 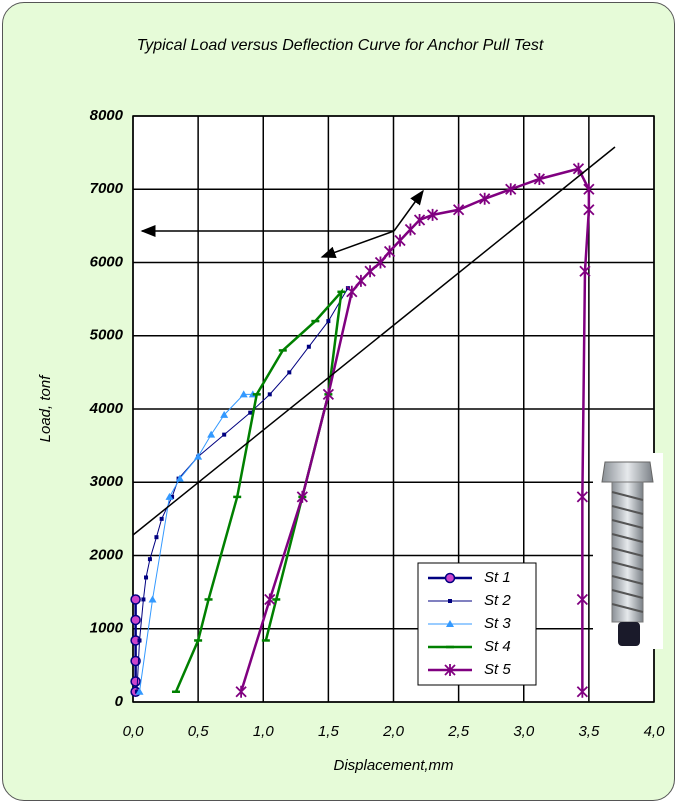 What do you see at coordinates (655, 731) in the screenshot?
I see `x-tick-label: 4,0` at bounding box center [655, 731].